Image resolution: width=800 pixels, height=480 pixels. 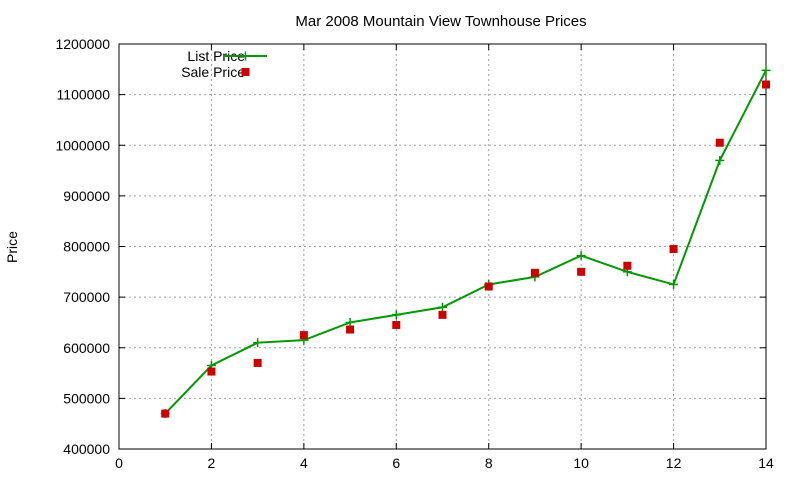 What do you see at coordinates (216, 56) in the screenshot?
I see `legend-label: List Price` at bounding box center [216, 56].